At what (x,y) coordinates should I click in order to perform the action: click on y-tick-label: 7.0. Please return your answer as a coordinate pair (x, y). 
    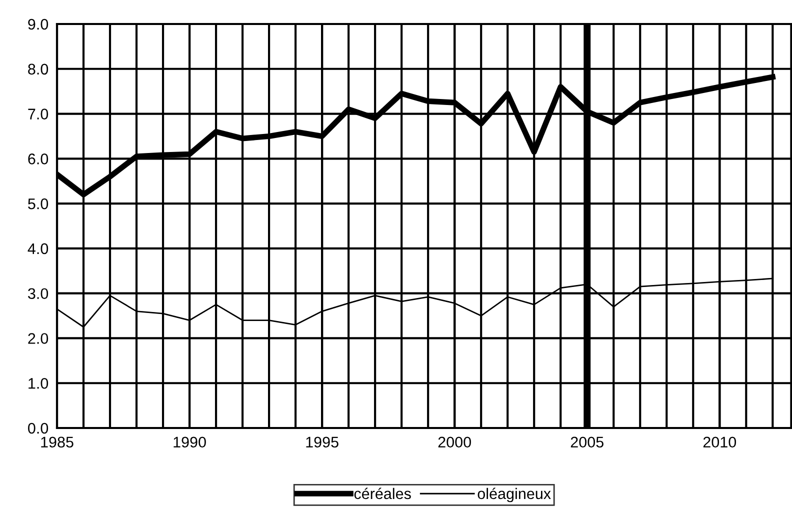
    Looking at the image, I should click on (38, 114).